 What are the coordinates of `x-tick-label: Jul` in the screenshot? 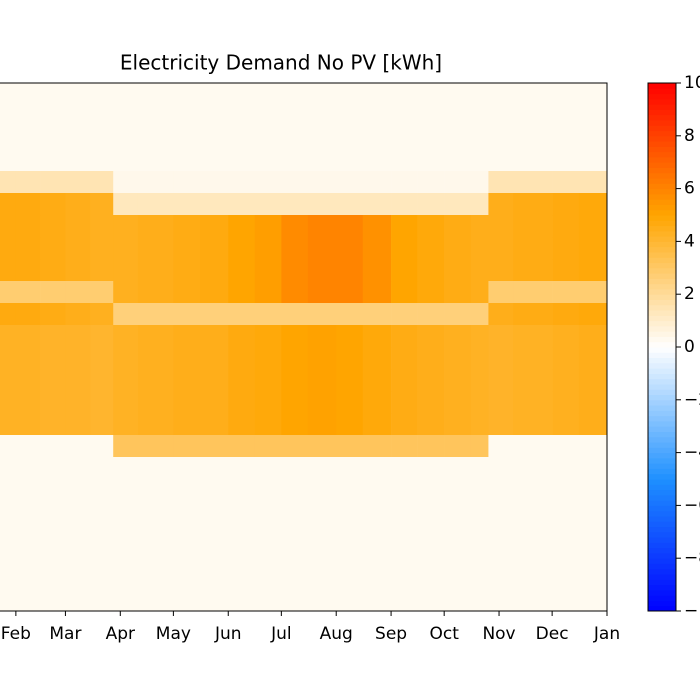 It's located at (281, 634).